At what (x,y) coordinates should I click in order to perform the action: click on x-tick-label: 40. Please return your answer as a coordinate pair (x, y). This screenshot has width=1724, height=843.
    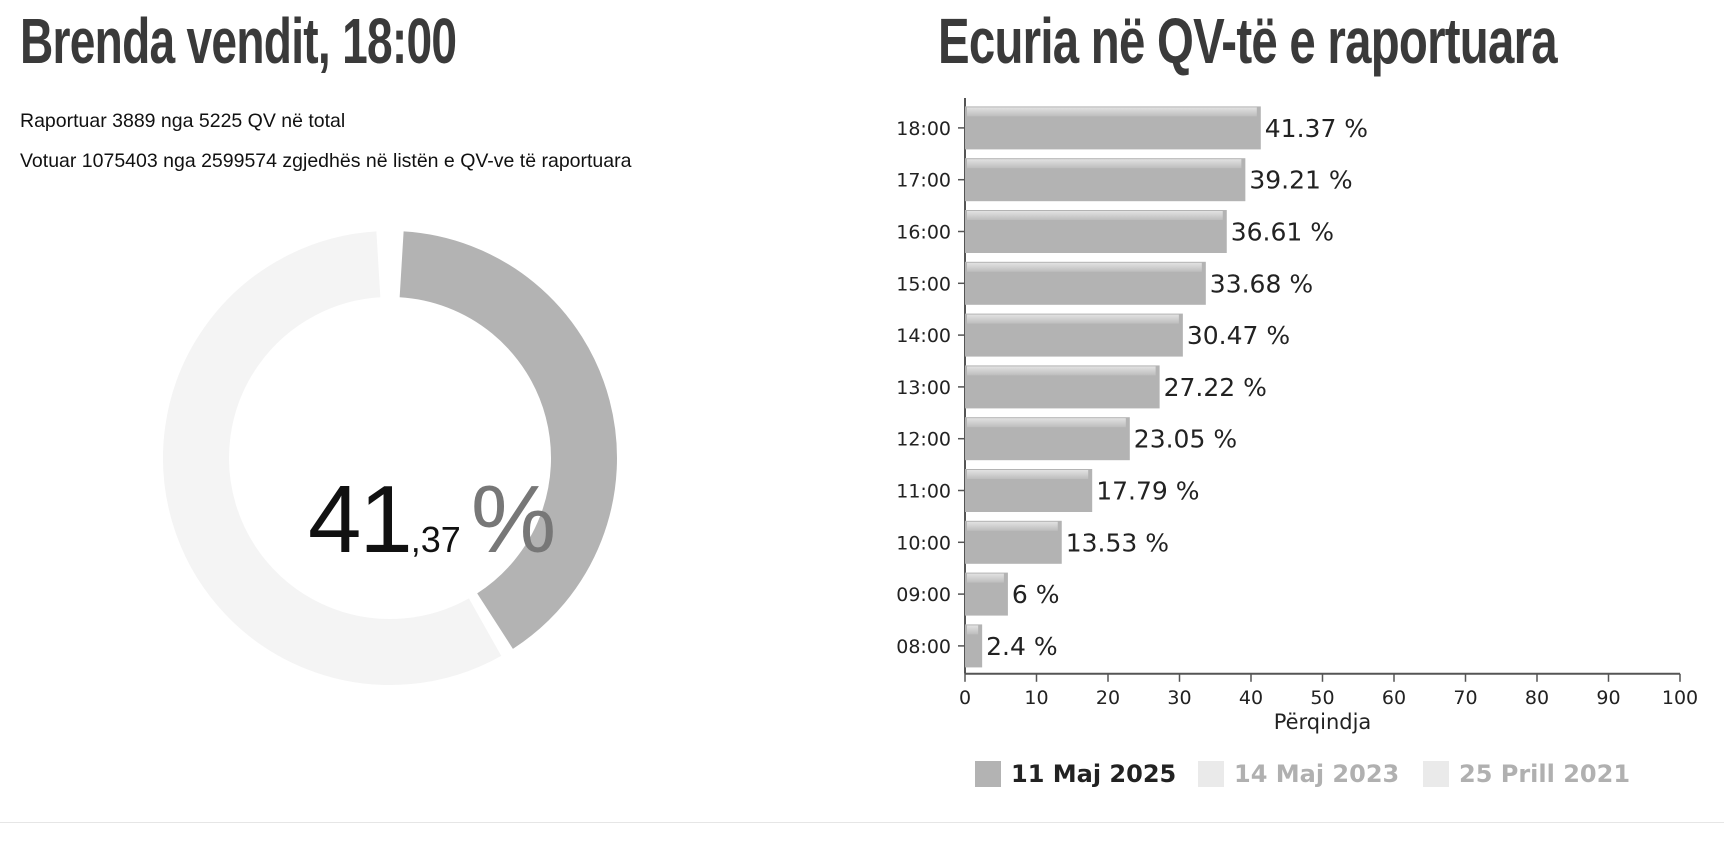
    Looking at the image, I should click on (1251, 698).